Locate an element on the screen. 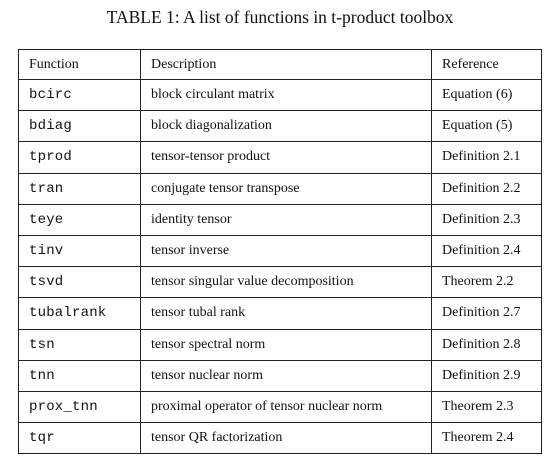 The image size is (560, 471). description-cell: block diagonalization is located at coordinates (286, 126).